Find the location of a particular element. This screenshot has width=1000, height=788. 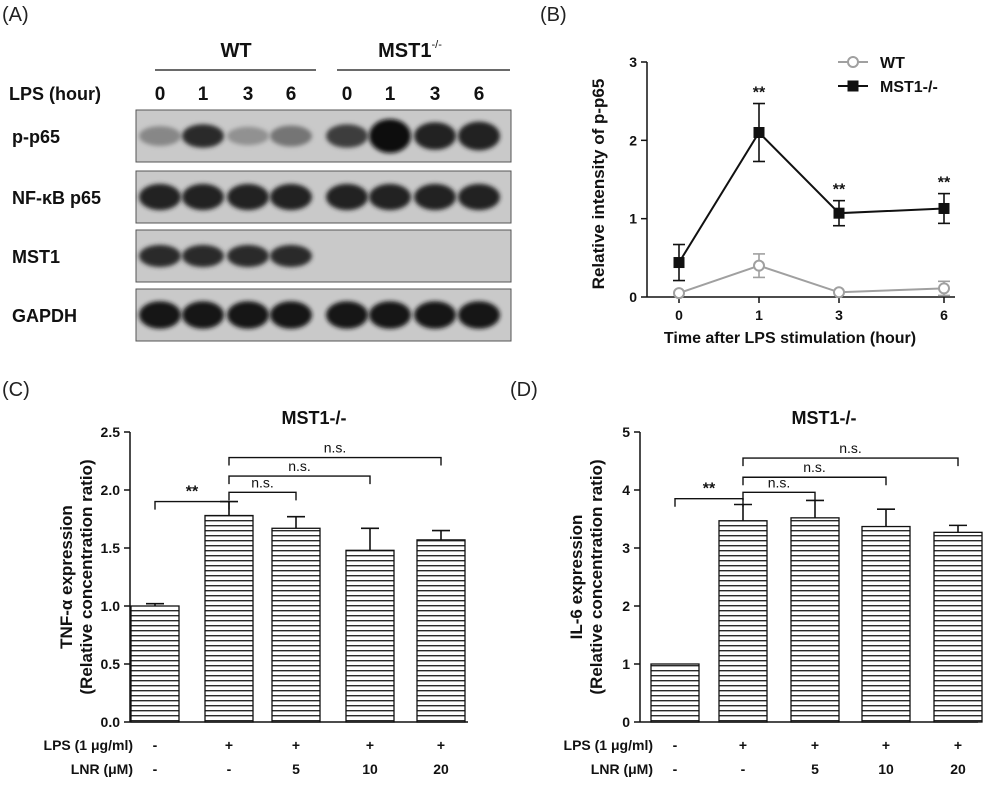

chart-d-ytick-label: 0 is located at coordinates (626, 722).